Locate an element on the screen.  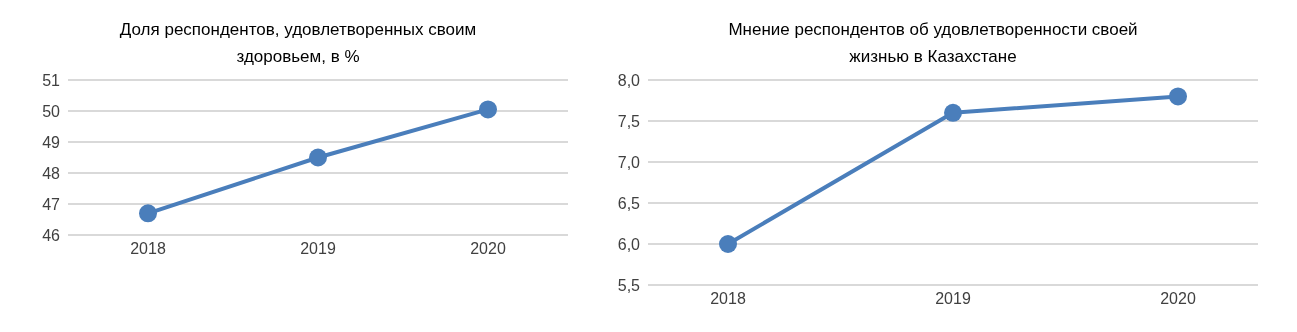
chart-title: Доля респондентов, удовлетворенных своим здоровьем, в % is located at coordinates (298, 43).